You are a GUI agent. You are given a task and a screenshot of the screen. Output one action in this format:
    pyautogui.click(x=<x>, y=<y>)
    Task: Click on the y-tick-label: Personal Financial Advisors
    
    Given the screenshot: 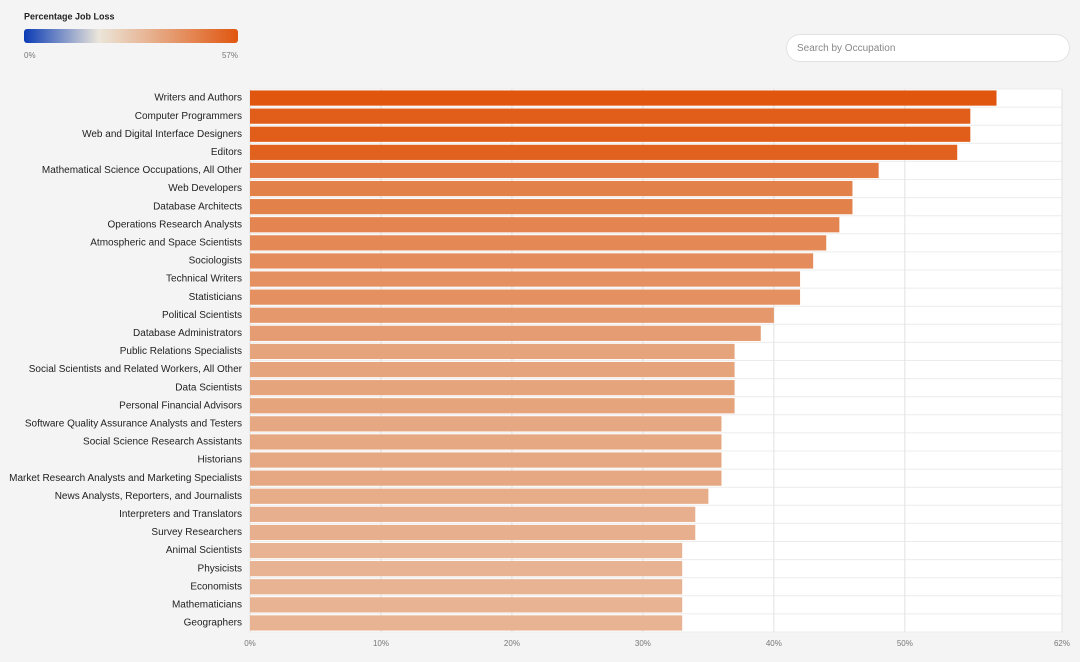 What is the action you would take?
    pyautogui.click(x=180, y=405)
    